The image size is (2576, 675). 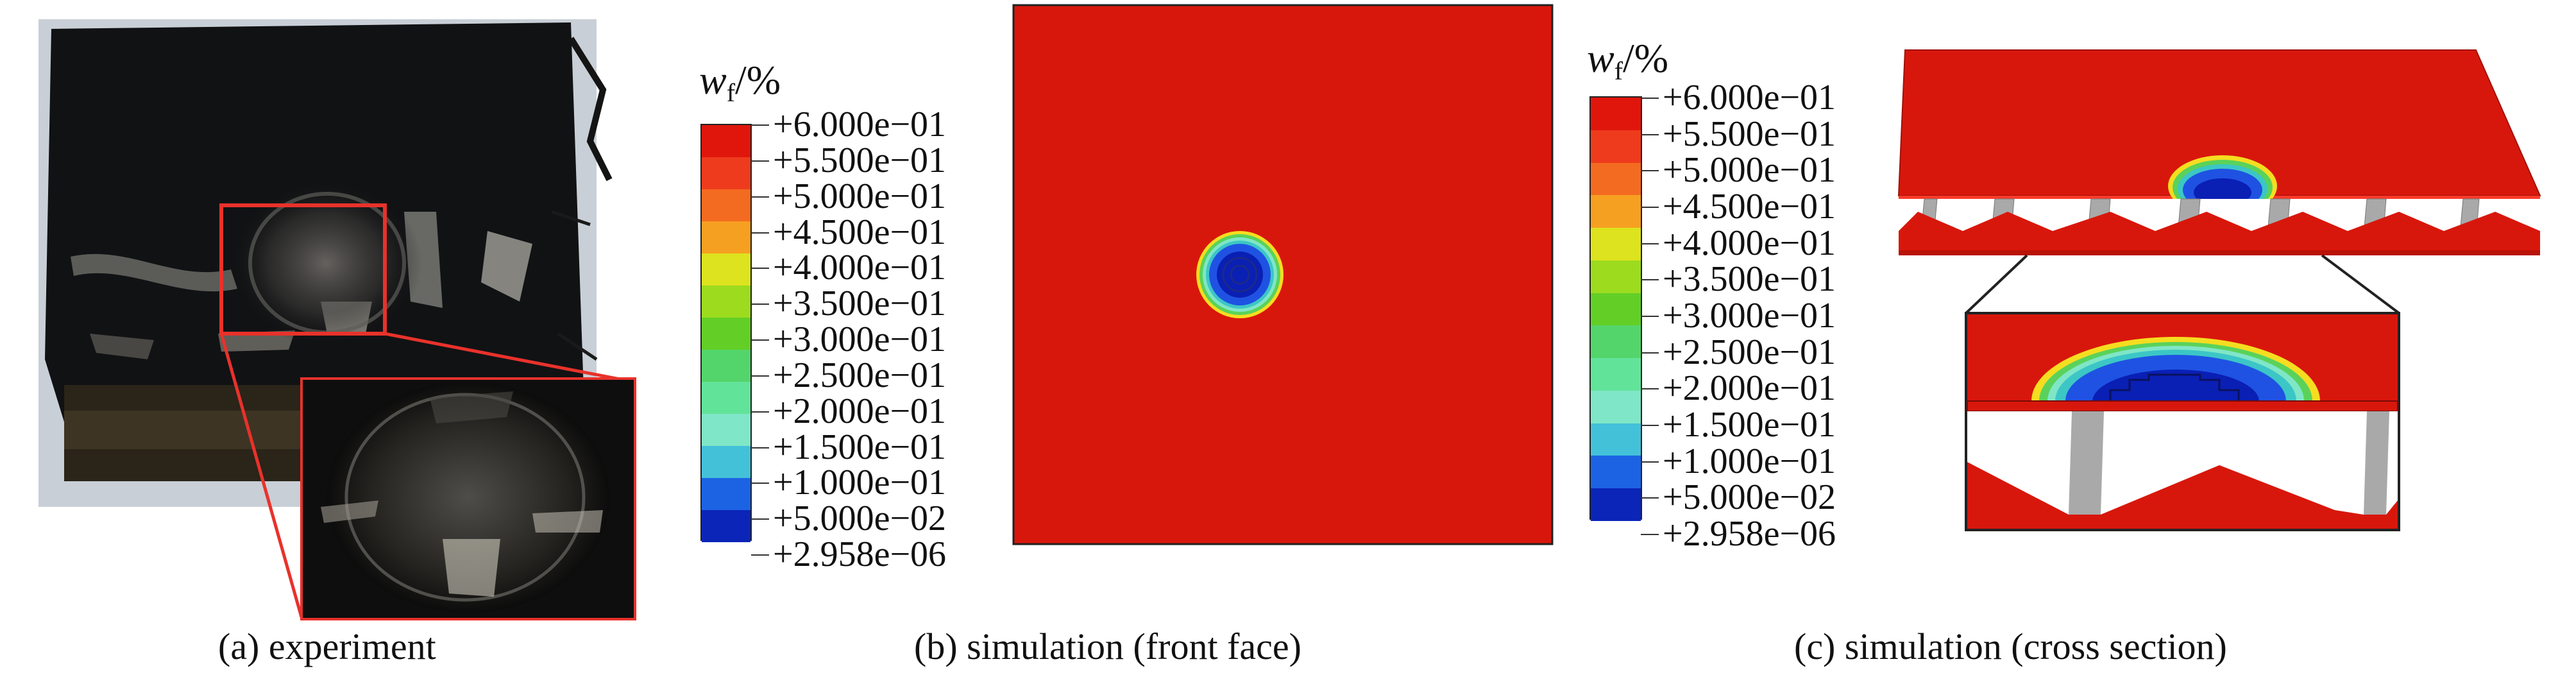 What do you see at coordinates (860, 483) in the screenshot?
I see `legend-b-label: +1.000e−01` at bounding box center [860, 483].